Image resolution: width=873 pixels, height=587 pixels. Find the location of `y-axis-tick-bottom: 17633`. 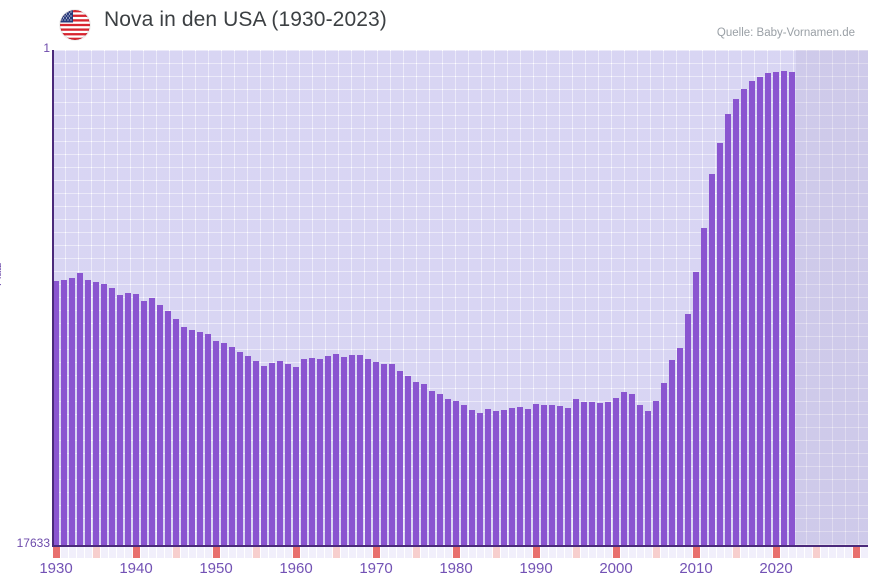

y-axis-tick-bottom: 17633 is located at coordinates (33, 543).